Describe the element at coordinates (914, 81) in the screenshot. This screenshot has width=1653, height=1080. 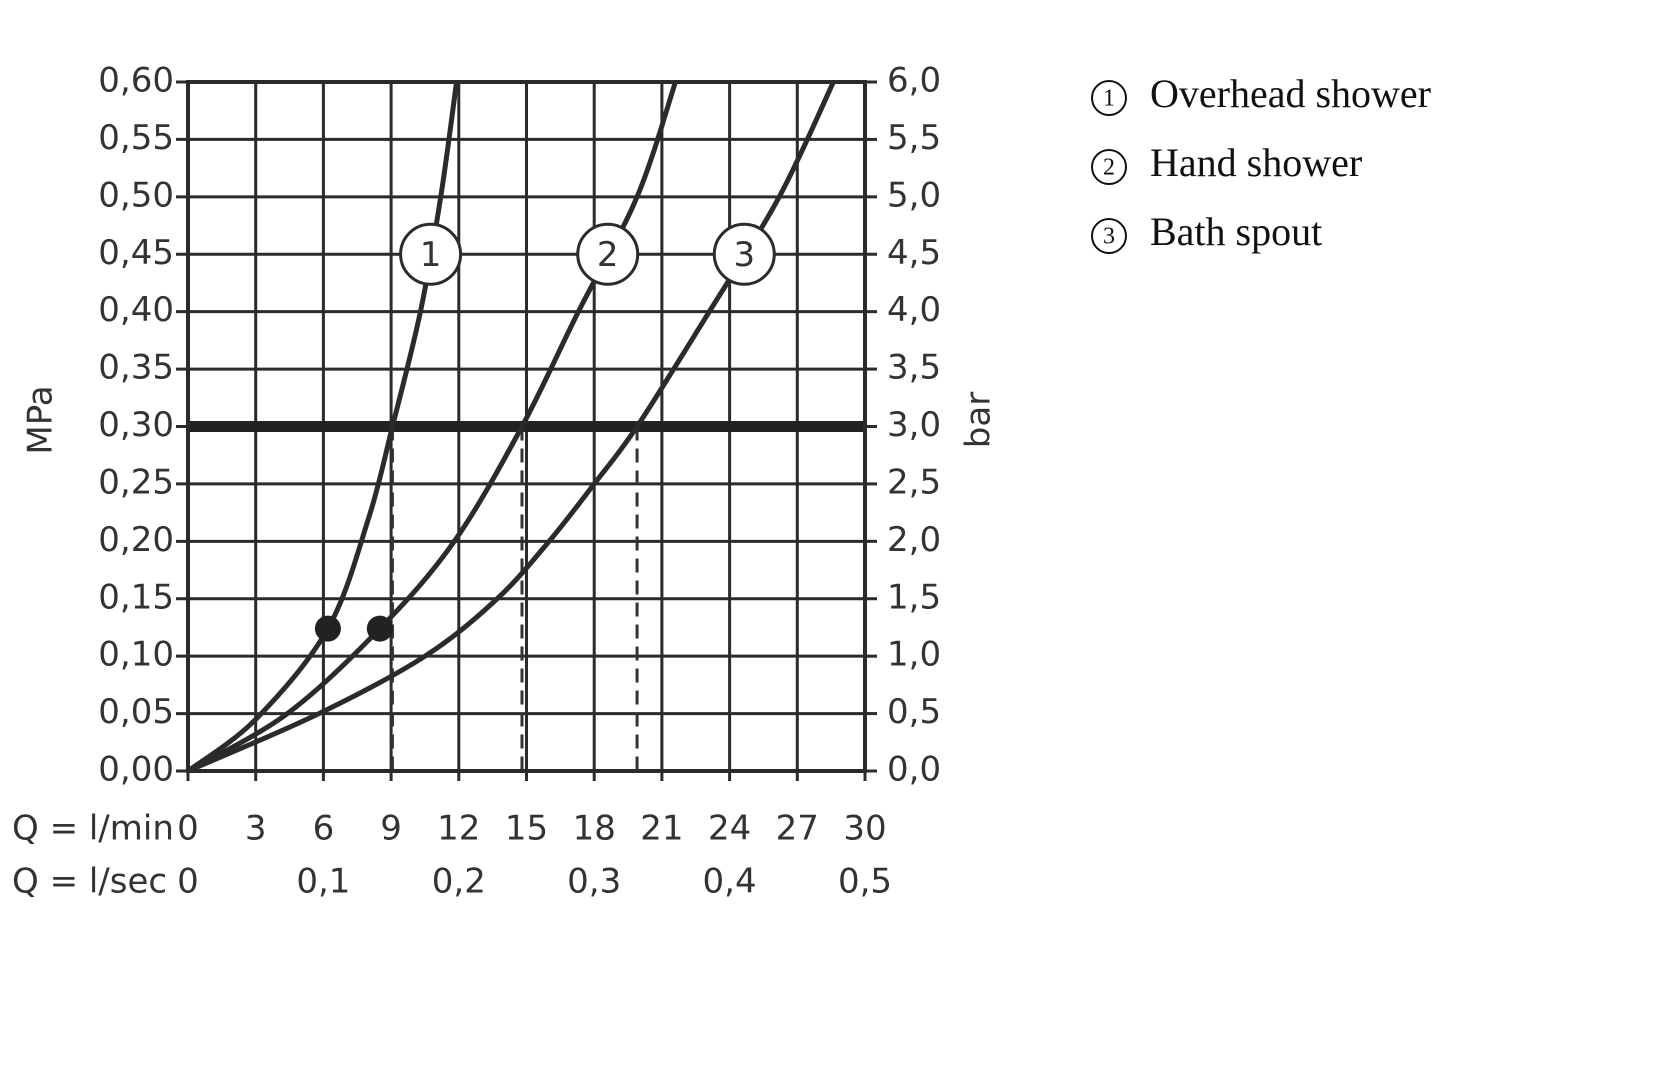
I see `y2-tick-label: 6,0` at that location.